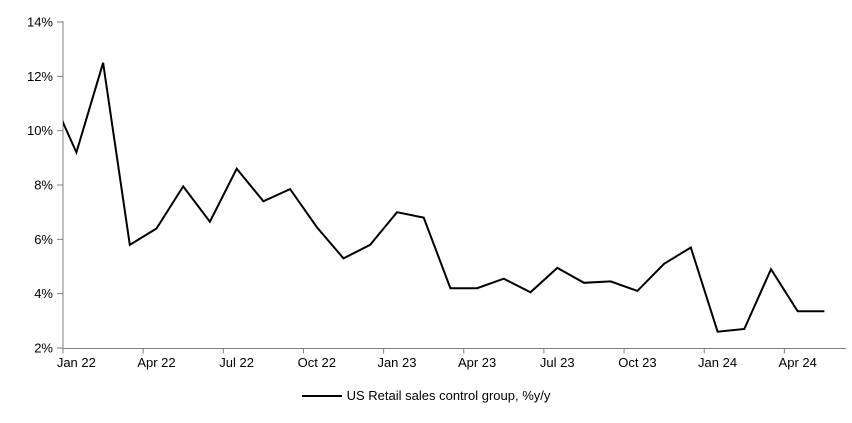  What do you see at coordinates (43, 239) in the screenshot?
I see `y-tick-label: 6%` at bounding box center [43, 239].